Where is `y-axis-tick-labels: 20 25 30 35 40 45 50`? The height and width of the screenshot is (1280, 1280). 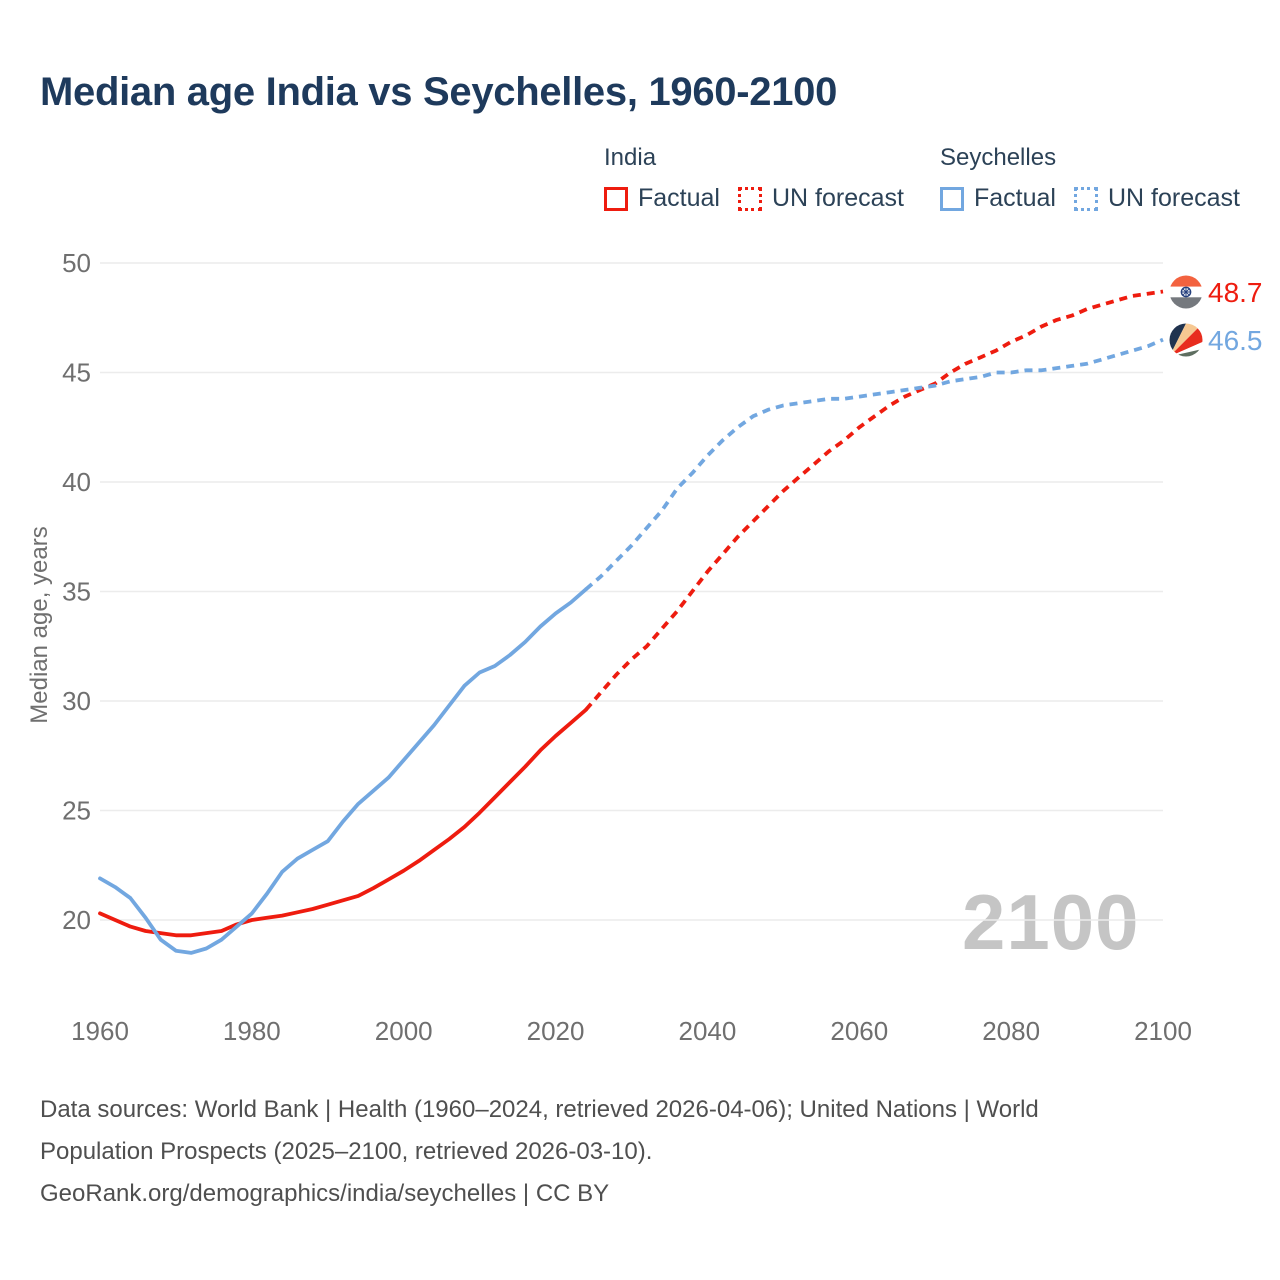
y-axis-tick-labels: 20 25 30 35 40 45 50 is located at coordinates (76, 591).